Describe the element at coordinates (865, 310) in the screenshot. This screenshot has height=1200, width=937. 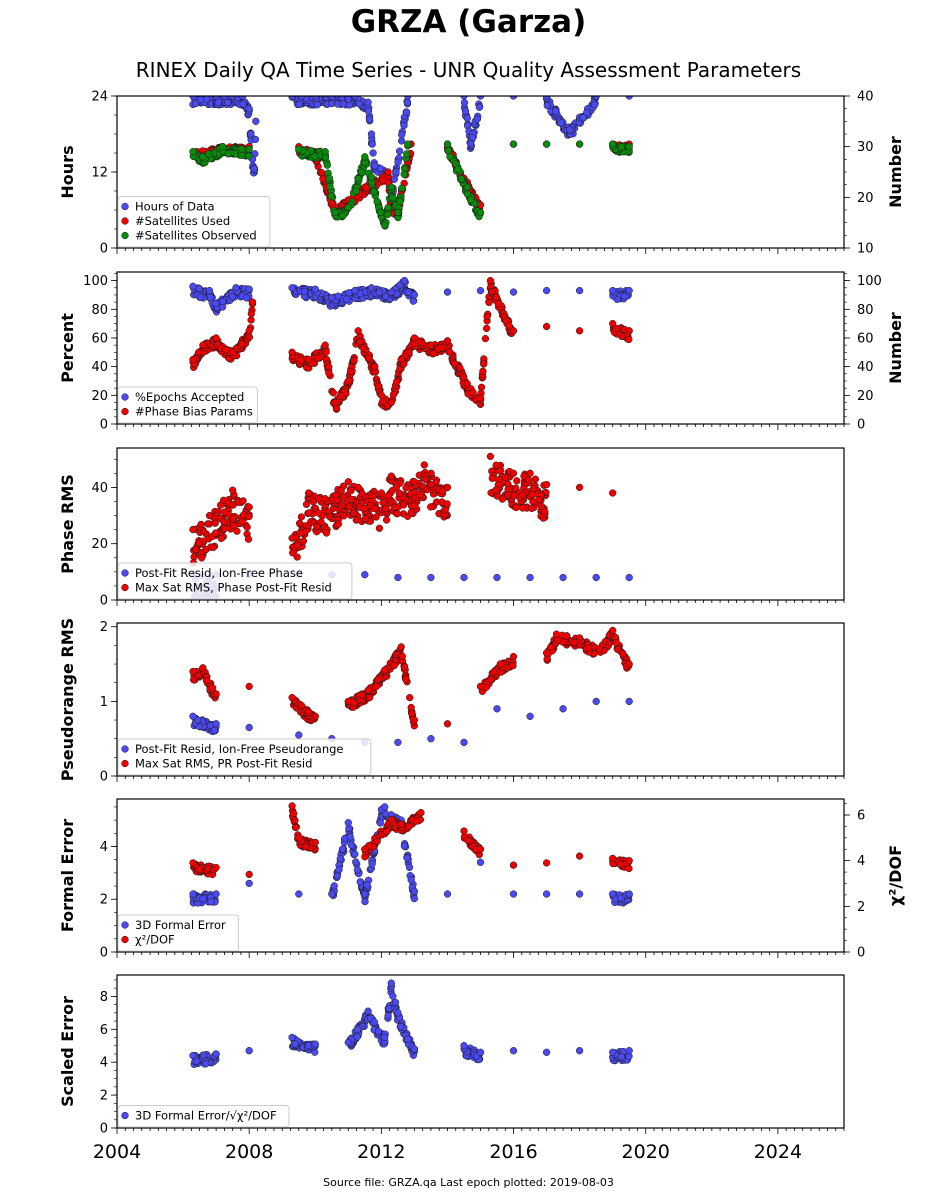
I see `y-right-tick-label: 80` at that location.